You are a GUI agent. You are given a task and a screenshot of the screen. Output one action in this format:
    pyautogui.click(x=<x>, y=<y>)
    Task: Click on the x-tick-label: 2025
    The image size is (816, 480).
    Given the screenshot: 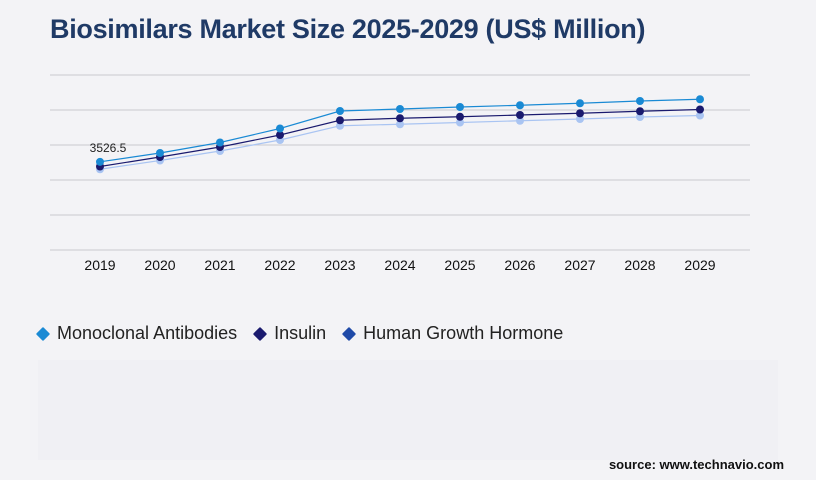 What is the action you would take?
    pyautogui.click(x=459, y=265)
    